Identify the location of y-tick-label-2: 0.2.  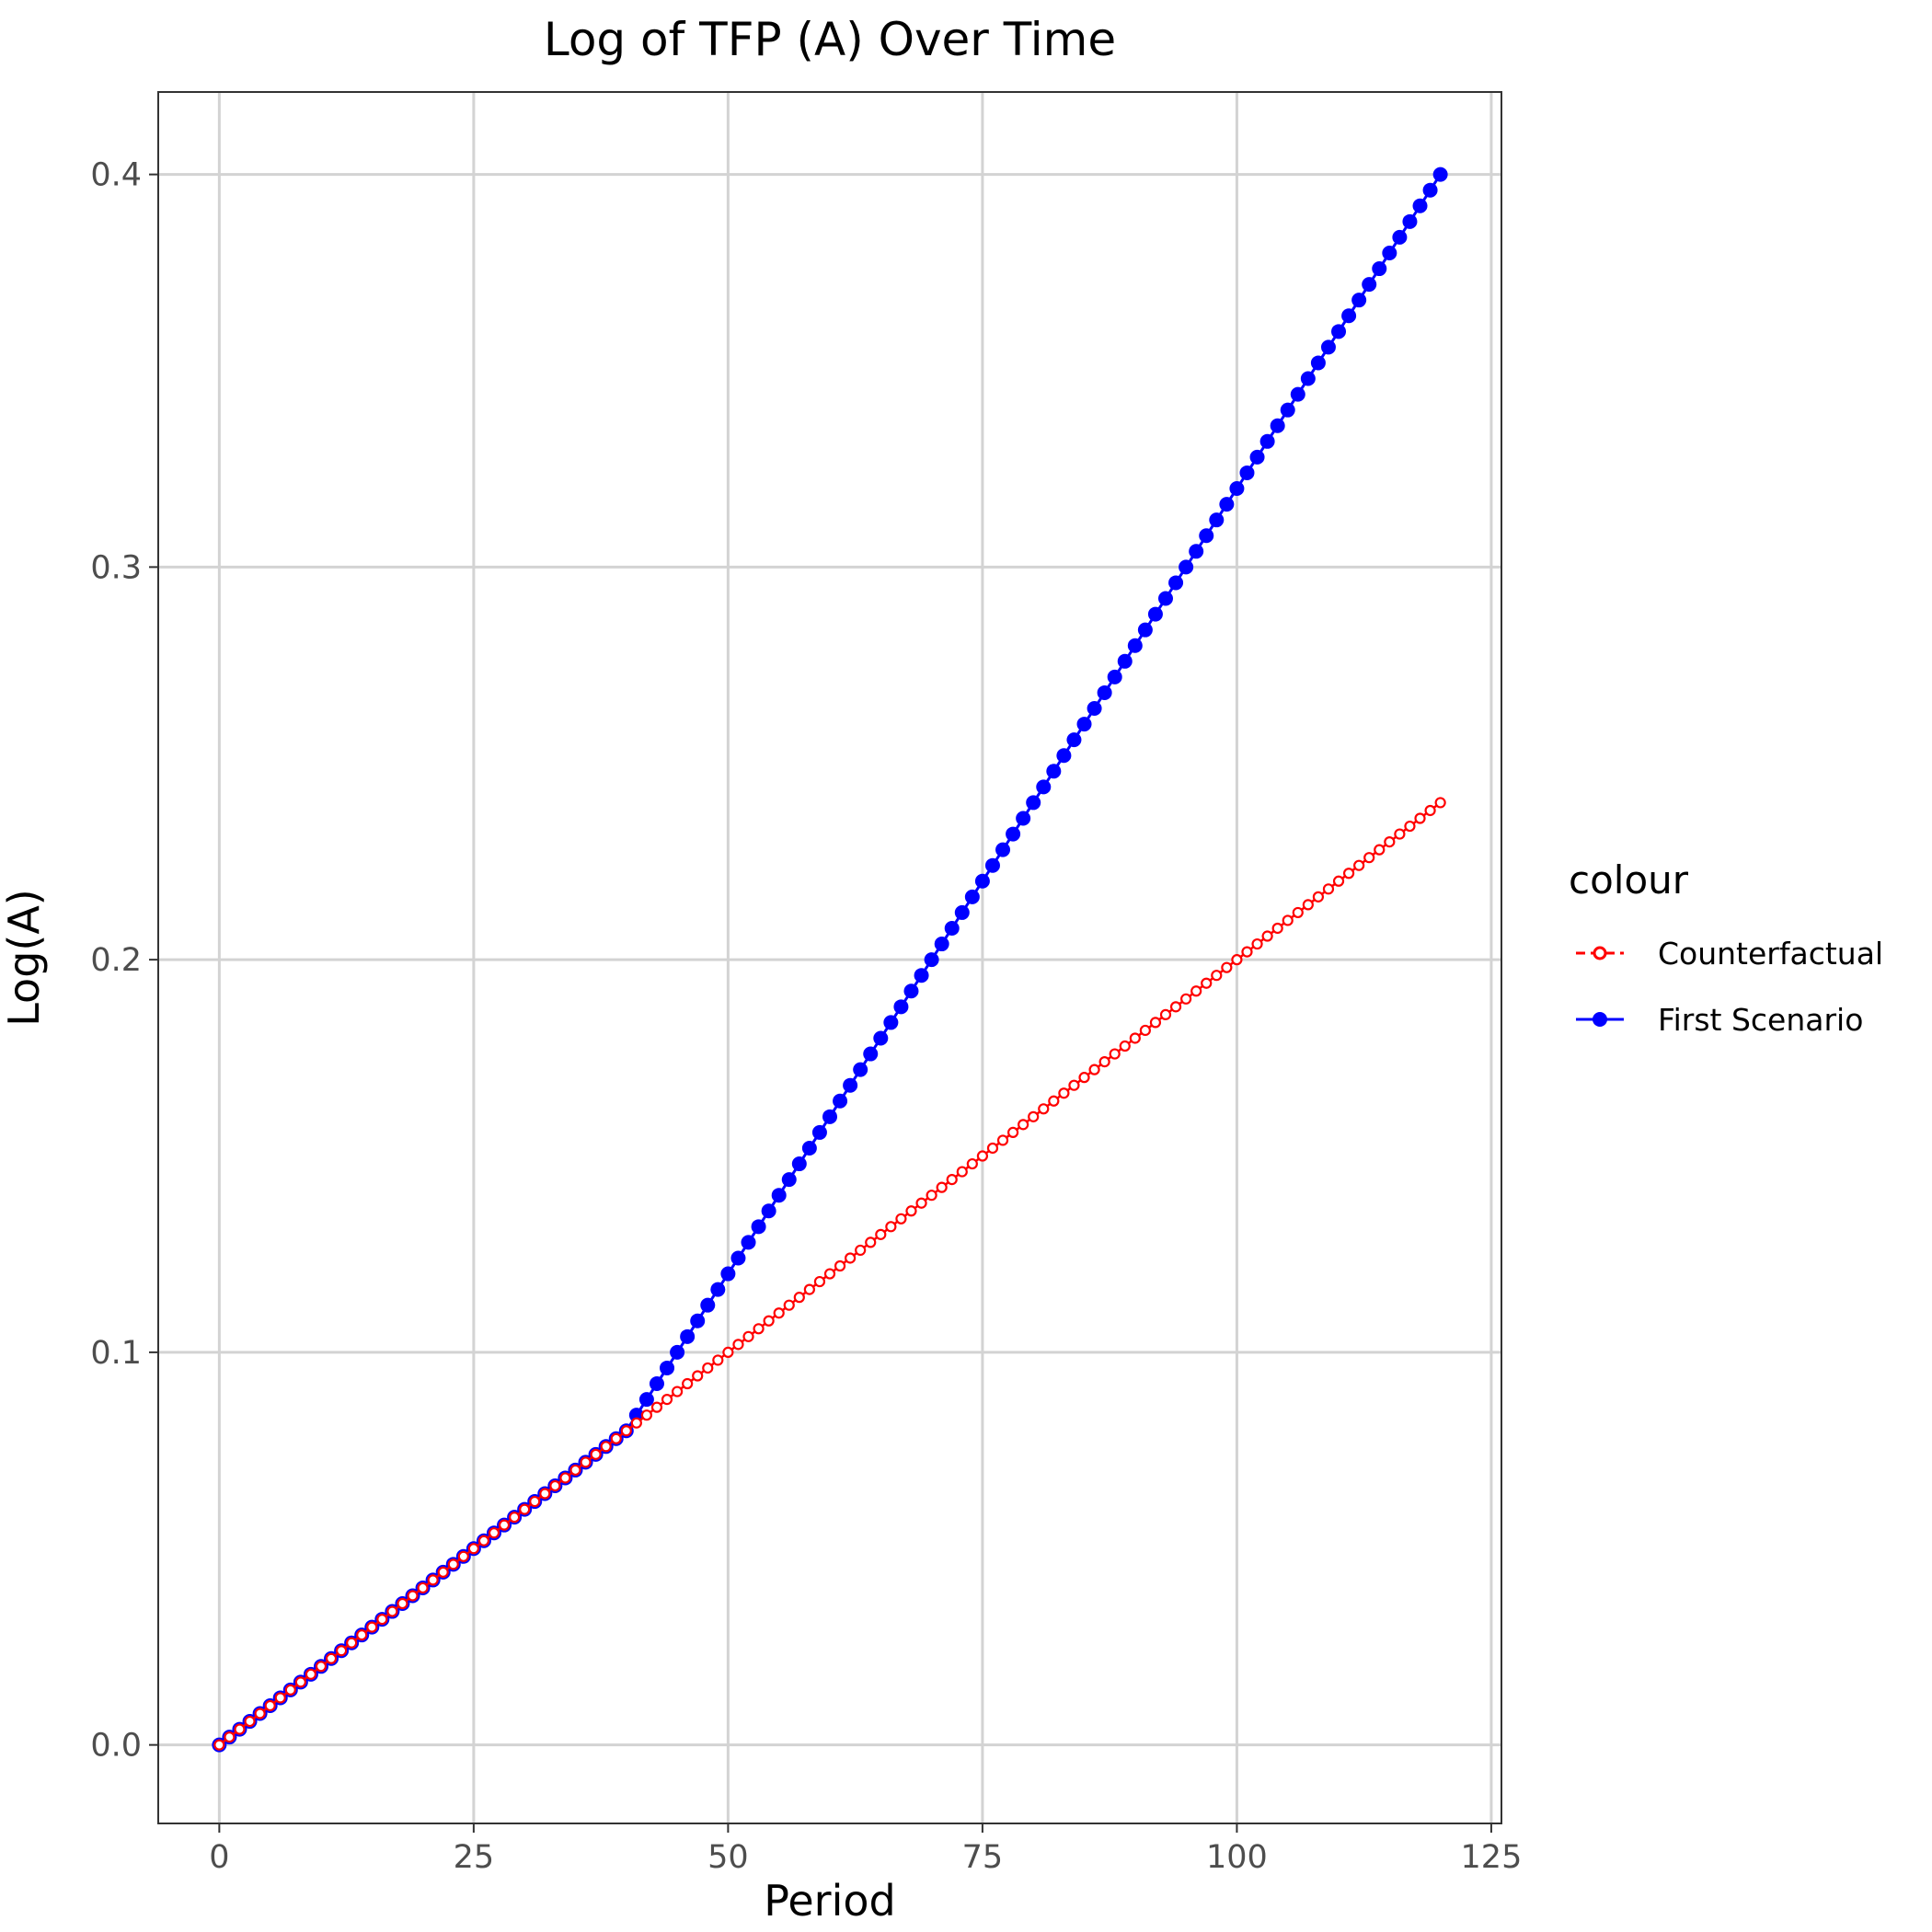
(116, 960).